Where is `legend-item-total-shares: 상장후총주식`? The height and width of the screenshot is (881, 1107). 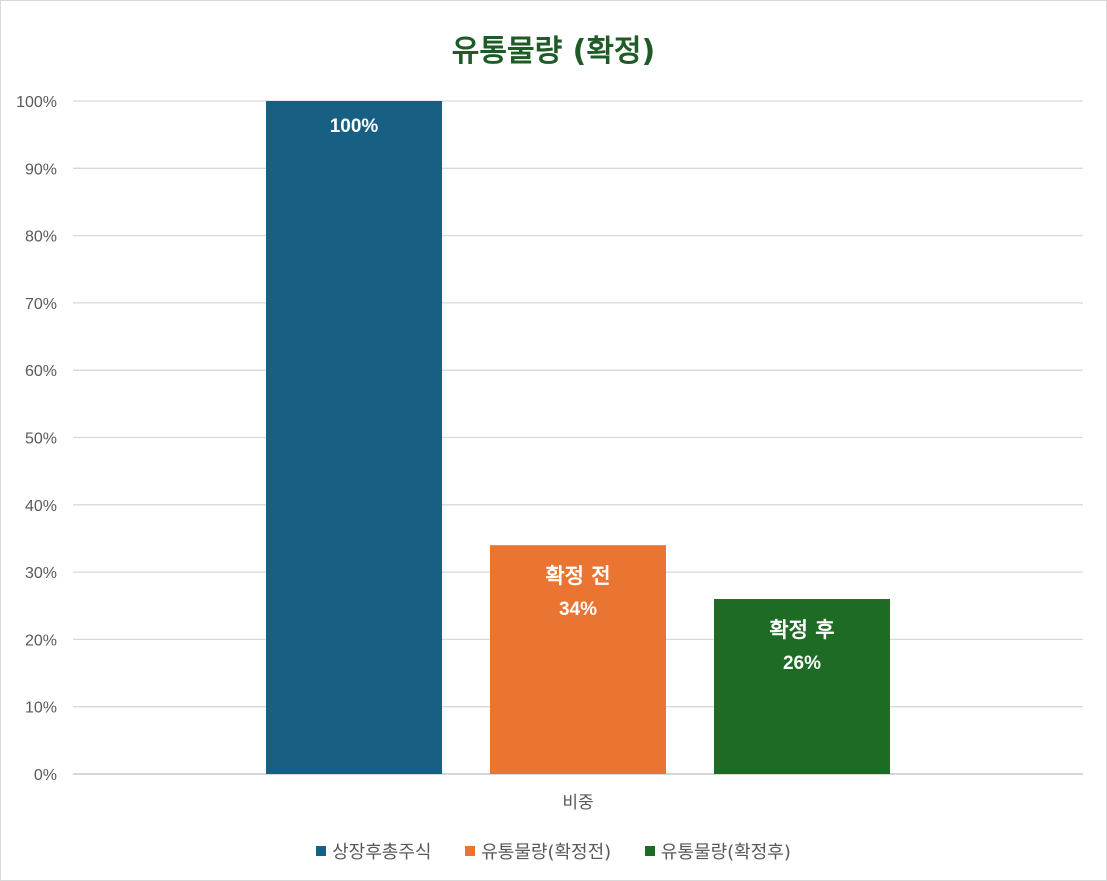
legend-item-total-shares: 상장후총주식 is located at coordinates (373, 851).